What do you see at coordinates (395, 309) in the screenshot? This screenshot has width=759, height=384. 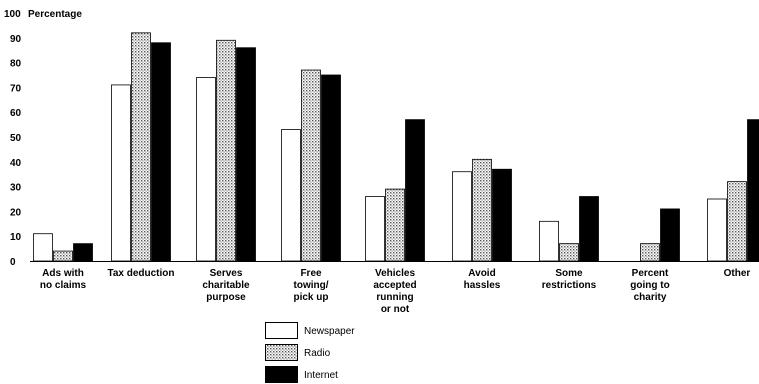 I see `x-category-label: or not` at bounding box center [395, 309].